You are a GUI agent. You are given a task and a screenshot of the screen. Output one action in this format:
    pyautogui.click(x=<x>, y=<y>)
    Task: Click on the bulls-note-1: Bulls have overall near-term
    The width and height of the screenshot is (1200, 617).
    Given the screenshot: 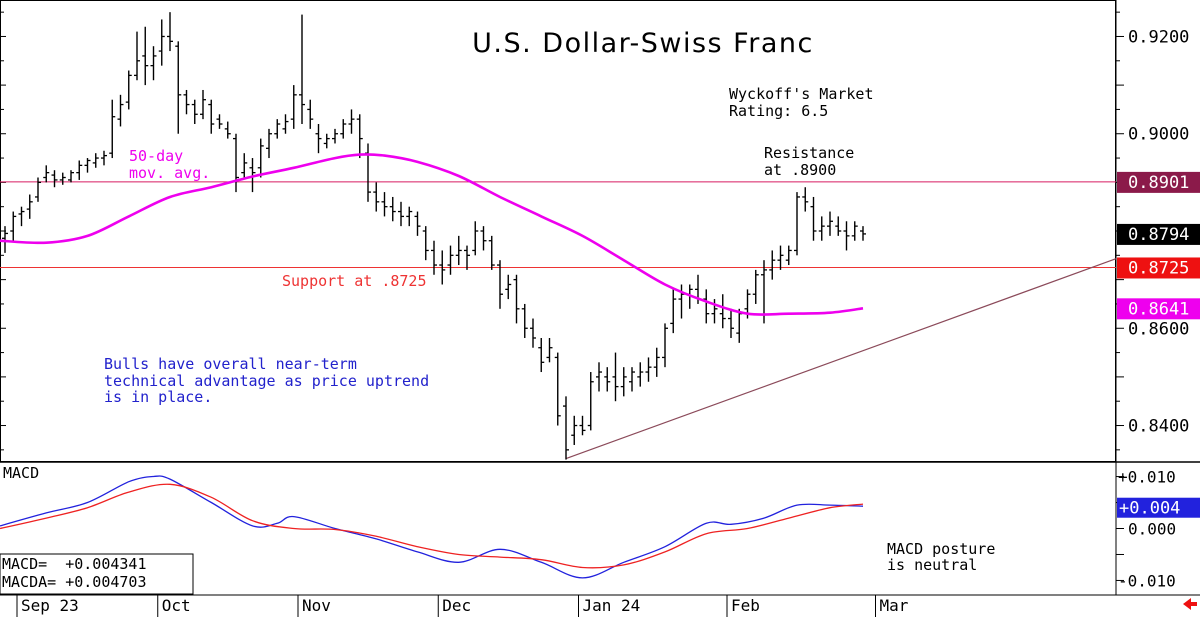 What is the action you would take?
    pyautogui.click(x=230, y=364)
    